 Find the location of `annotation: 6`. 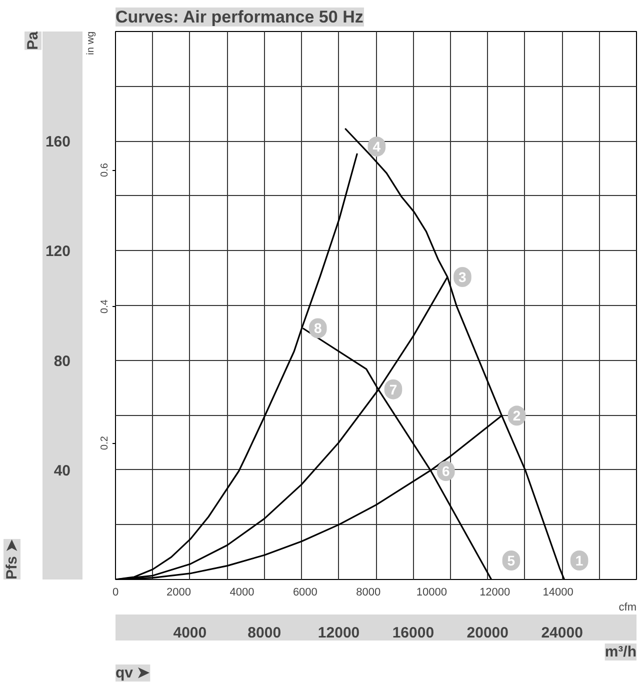

annotation: 6 is located at coordinates (446, 470).